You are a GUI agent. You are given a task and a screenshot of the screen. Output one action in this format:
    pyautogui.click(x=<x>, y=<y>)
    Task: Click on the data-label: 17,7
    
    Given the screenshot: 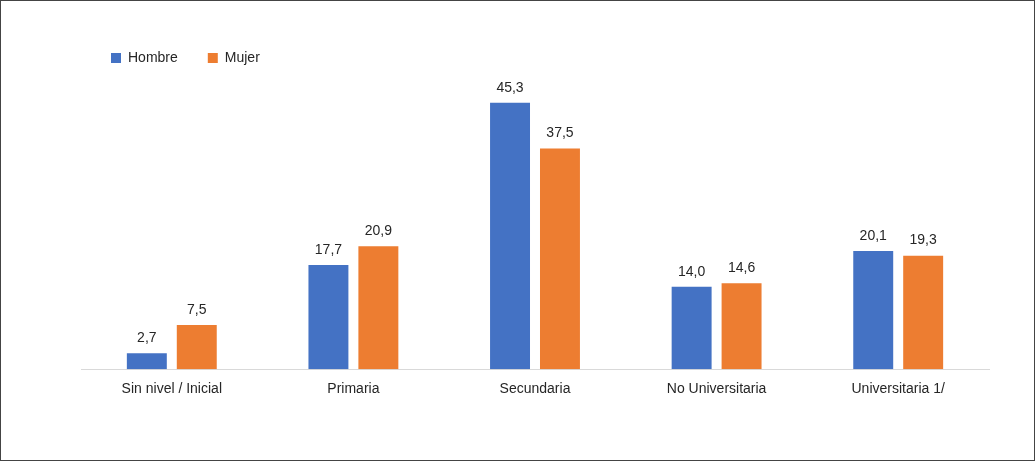 What is the action you would take?
    pyautogui.click(x=328, y=248)
    